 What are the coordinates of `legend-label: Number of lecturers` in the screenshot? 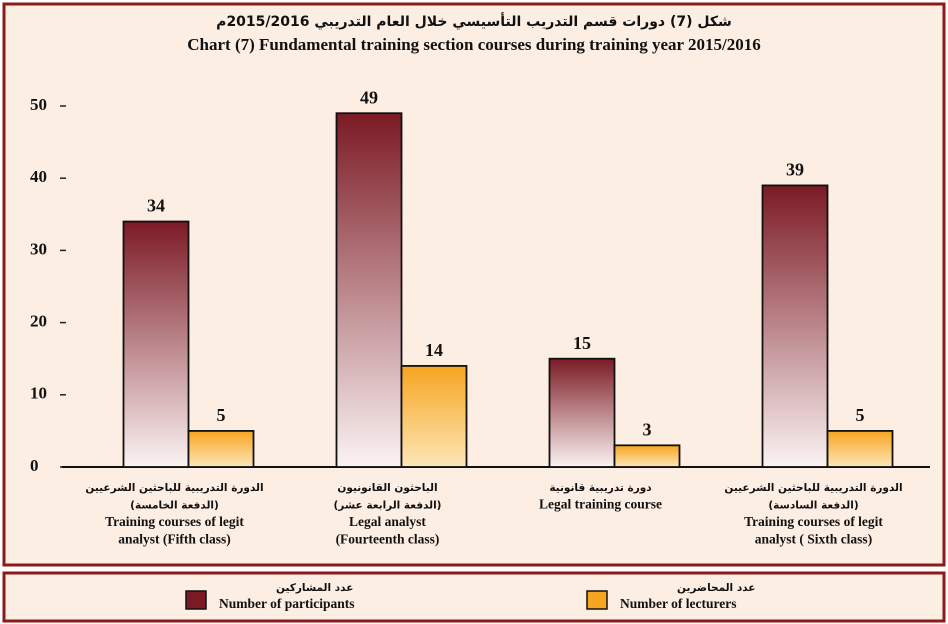 It's located at (678, 603).